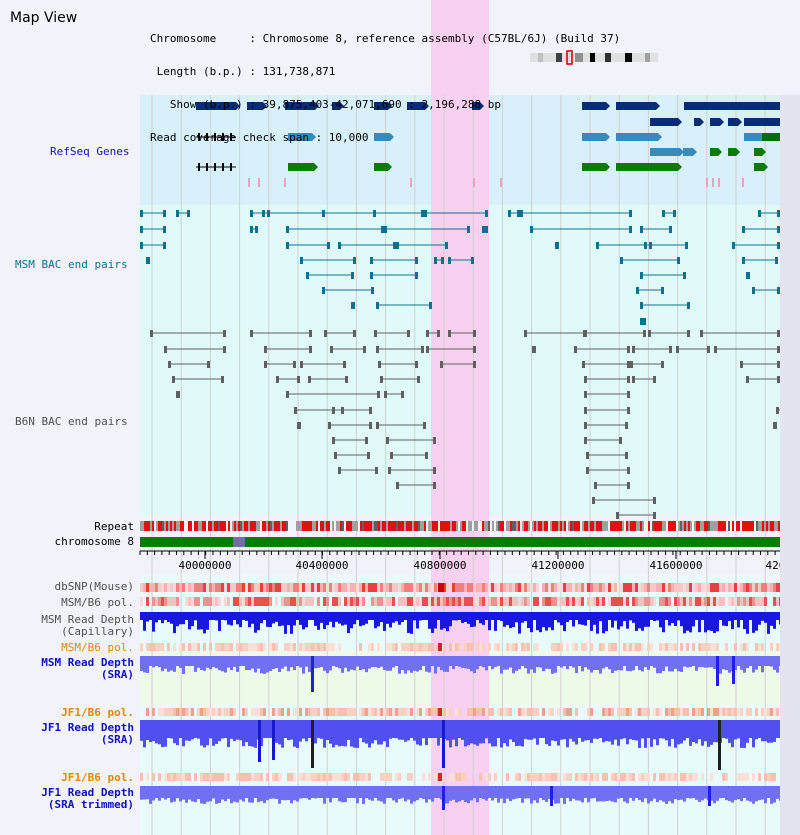  Describe the element at coordinates (628, 57) in the screenshot. I see `ideogram-band` at that location.